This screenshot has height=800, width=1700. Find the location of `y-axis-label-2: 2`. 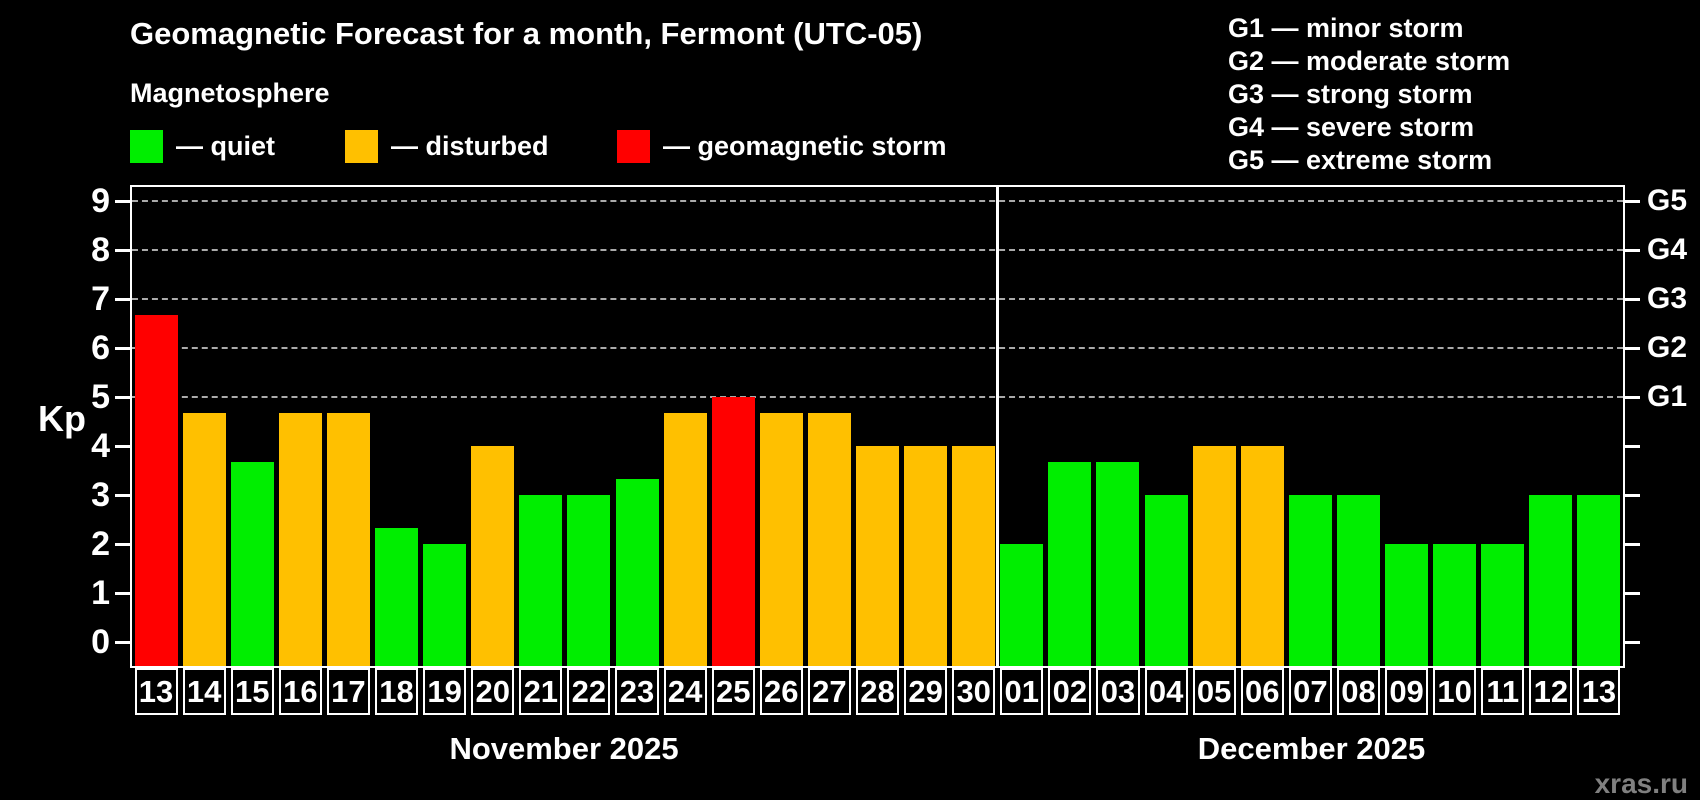

y-axis-label-2: 2 is located at coordinates (100, 544).